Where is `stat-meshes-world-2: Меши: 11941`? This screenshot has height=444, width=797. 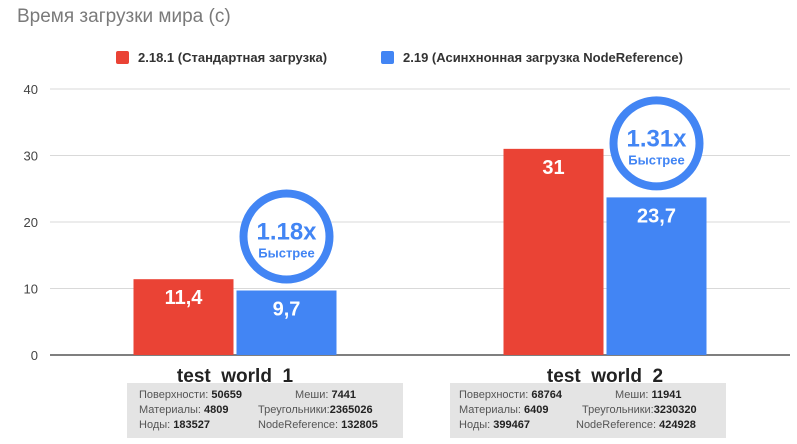
stat-meshes-world-2: Меши: 11941 is located at coordinates (648, 395).